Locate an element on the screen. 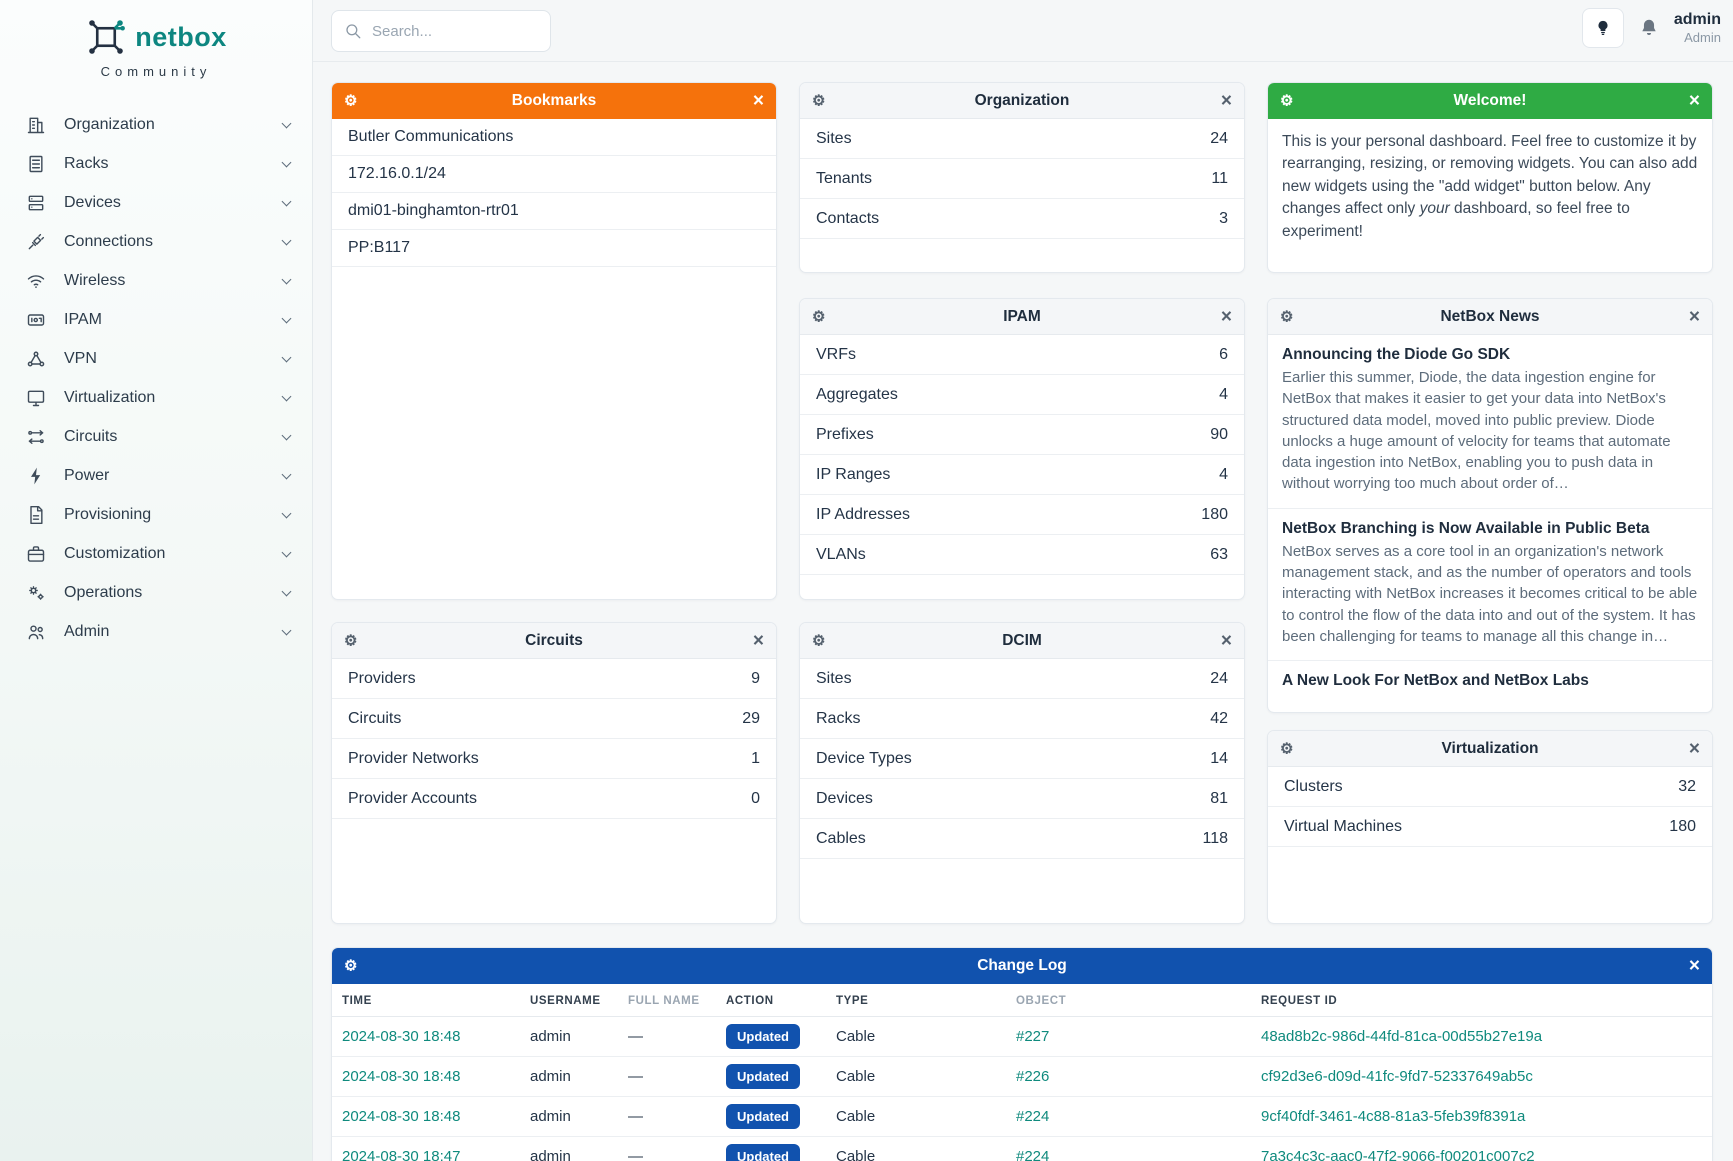 The height and width of the screenshot is (1161, 1733). chevron-down-icon is located at coordinates (286, 201).